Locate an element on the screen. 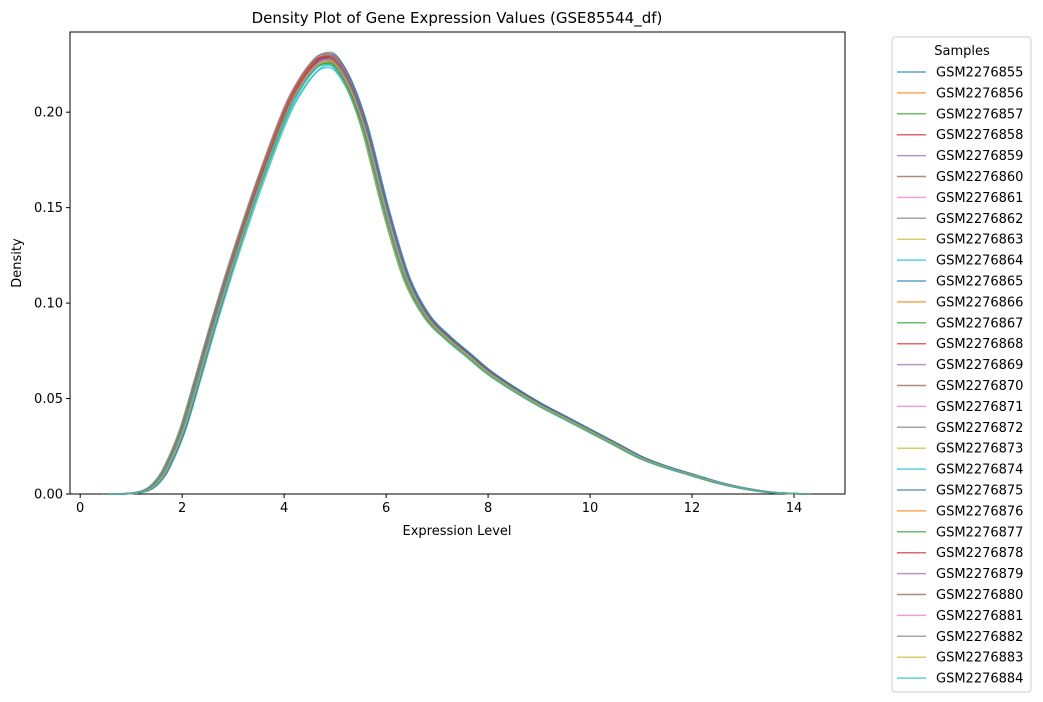 Image resolution: width=1043 pixels, height=702 pixels. legend-label: GSM2276866 is located at coordinates (979, 302).